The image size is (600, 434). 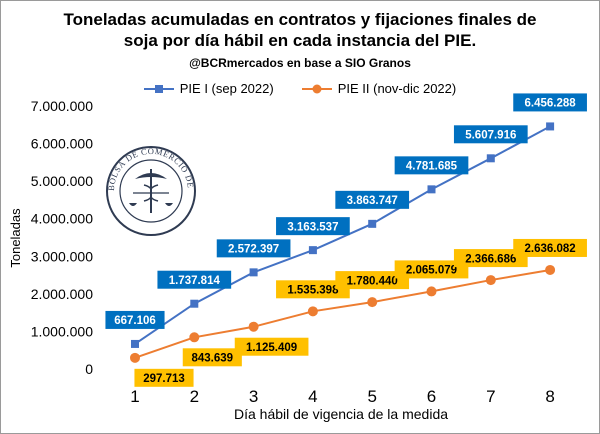 What do you see at coordinates (62, 144) in the screenshot?
I see `y-tick-label: 6.000.000` at bounding box center [62, 144].